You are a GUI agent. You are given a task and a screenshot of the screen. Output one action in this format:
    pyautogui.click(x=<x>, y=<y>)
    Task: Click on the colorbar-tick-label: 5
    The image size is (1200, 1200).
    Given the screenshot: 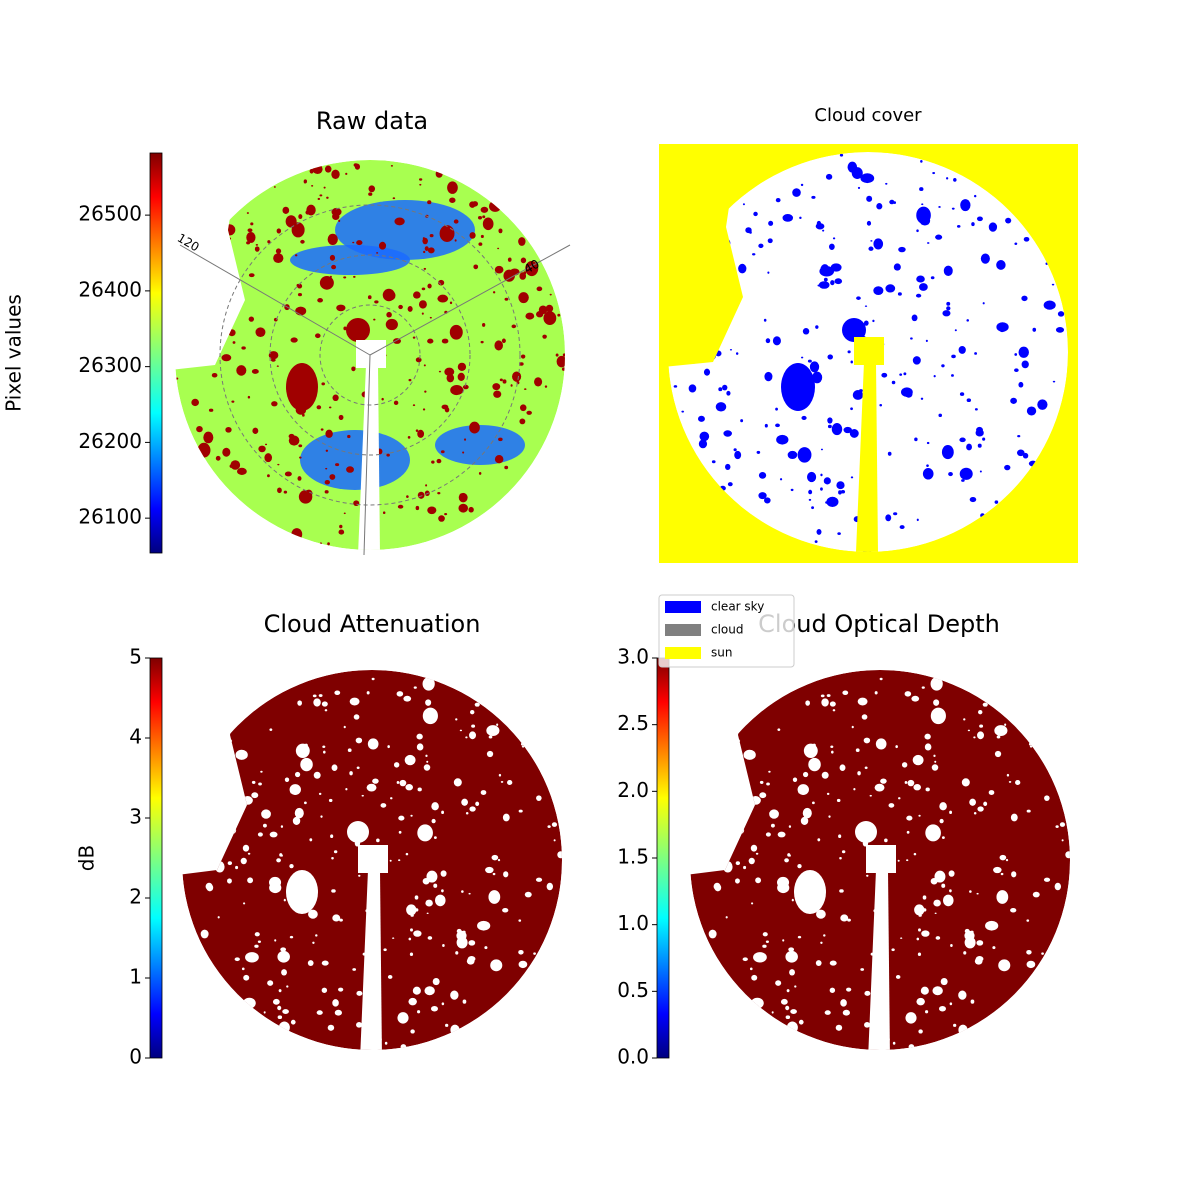 What is the action you would take?
    pyautogui.click(x=135, y=657)
    